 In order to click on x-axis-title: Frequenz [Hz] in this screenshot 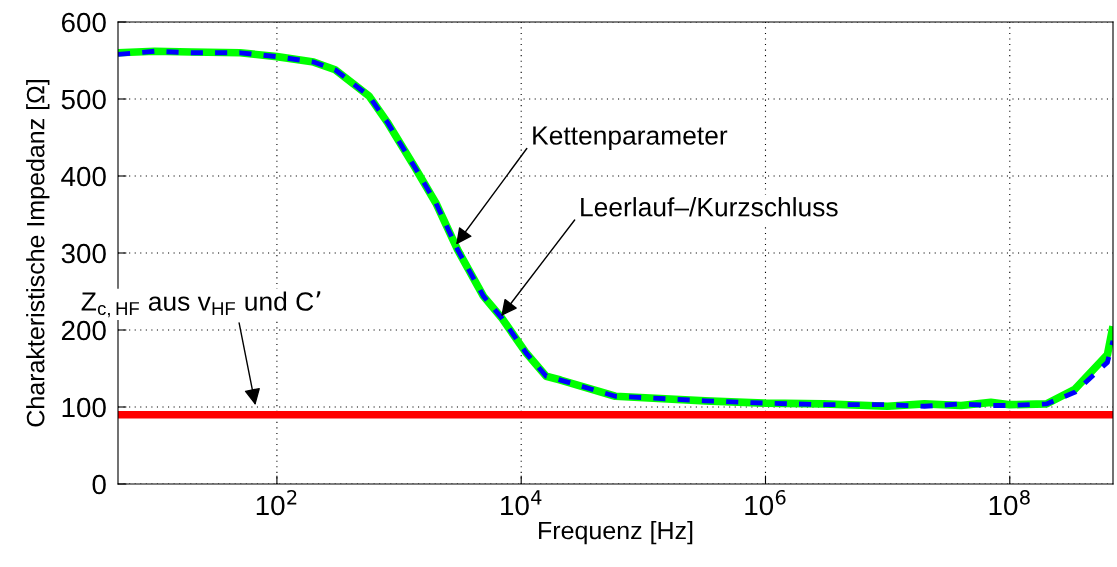, I will do `click(616, 533)`.